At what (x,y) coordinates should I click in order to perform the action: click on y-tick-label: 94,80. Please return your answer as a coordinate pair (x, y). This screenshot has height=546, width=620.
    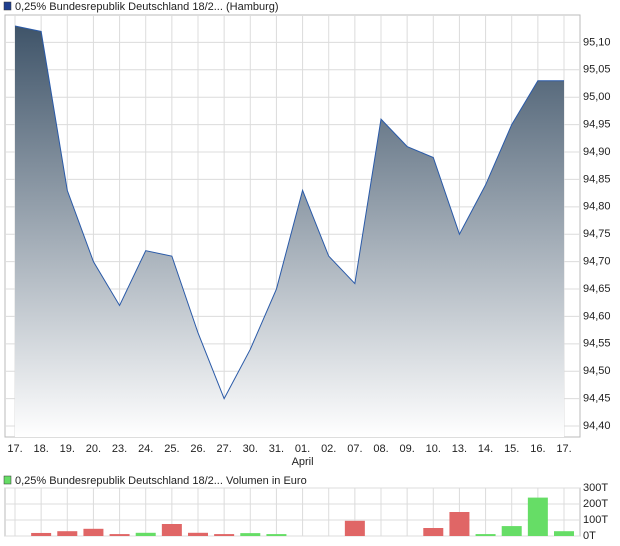
    Looking at the image, I should click on (597, 207).